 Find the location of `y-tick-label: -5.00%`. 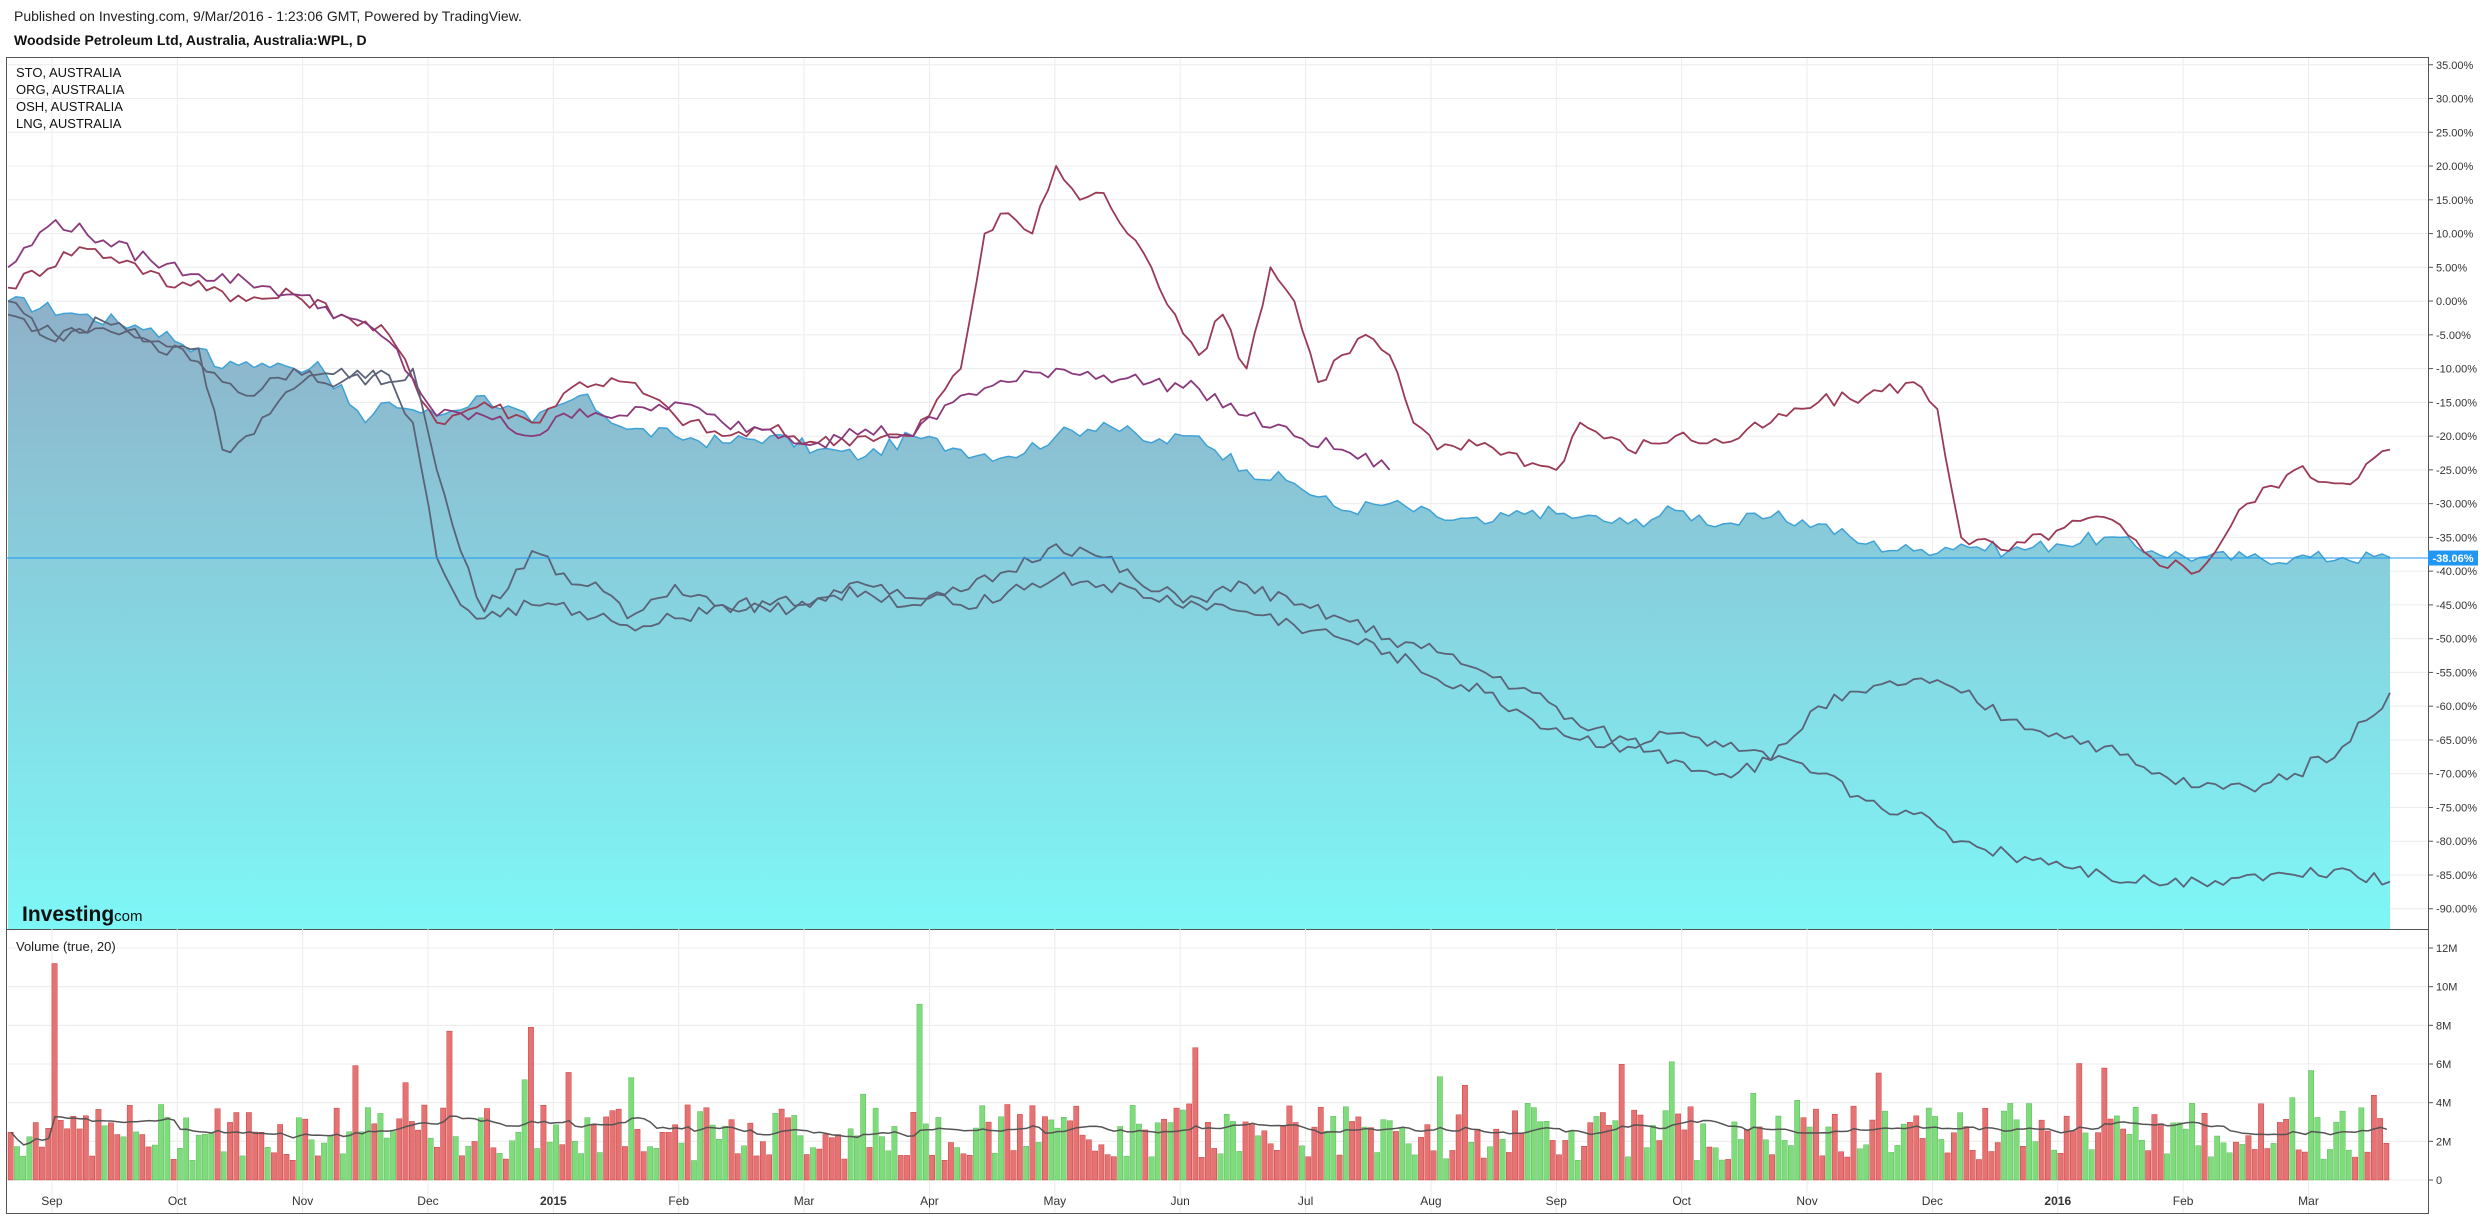

y-tick-label: -5.00% is located at coordinates (2453, 336).